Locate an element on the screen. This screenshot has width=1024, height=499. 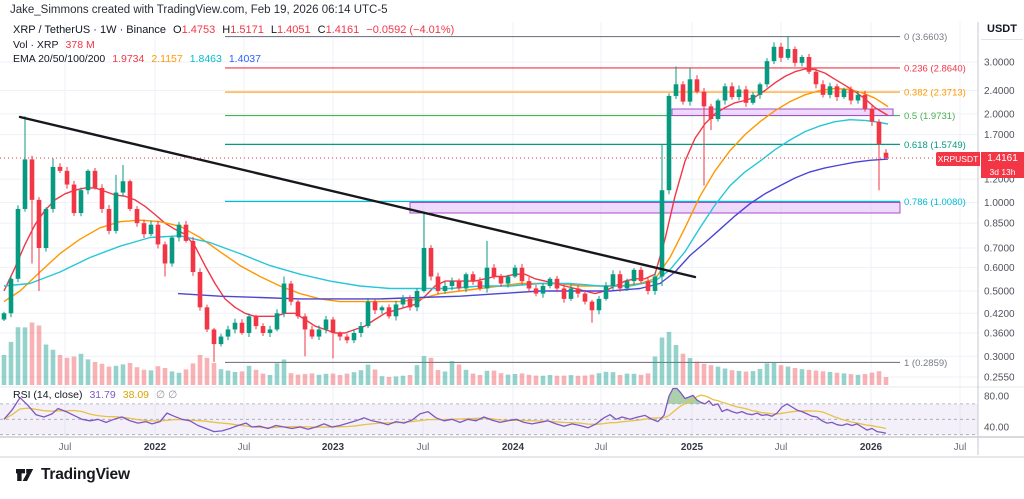
time-axis-label: 2023 is located at coordinates (333, 447).